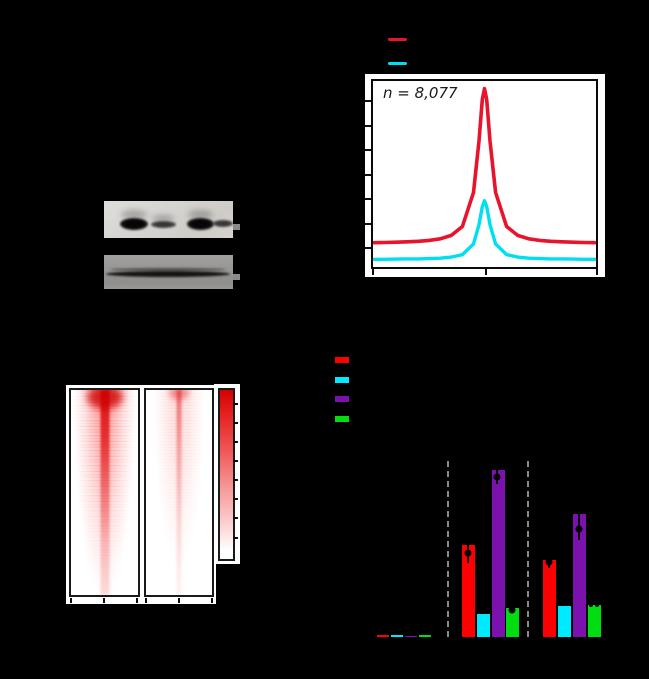 Image resolution: width=649 pixels, height=679 pixels. I want to click on profile-plot-frame: n = 8,077, so click(484, 174).